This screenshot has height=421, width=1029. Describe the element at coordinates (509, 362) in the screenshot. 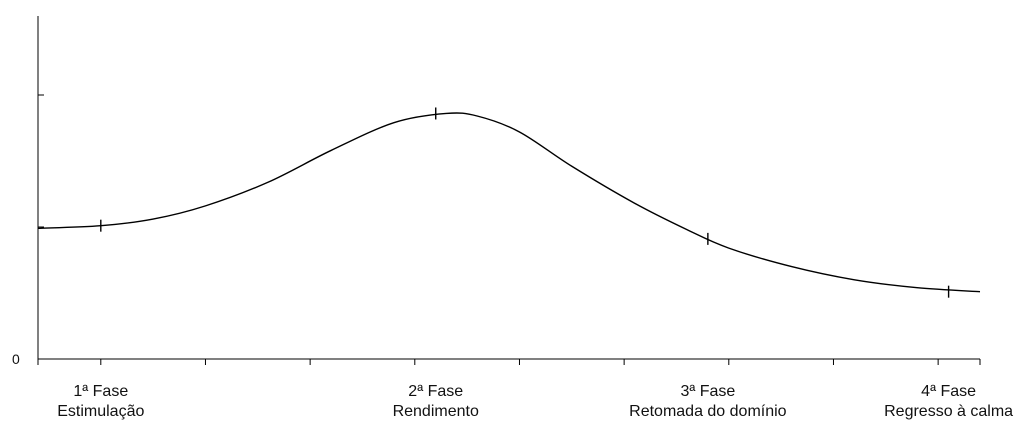

I see `x-ticks` at that location.